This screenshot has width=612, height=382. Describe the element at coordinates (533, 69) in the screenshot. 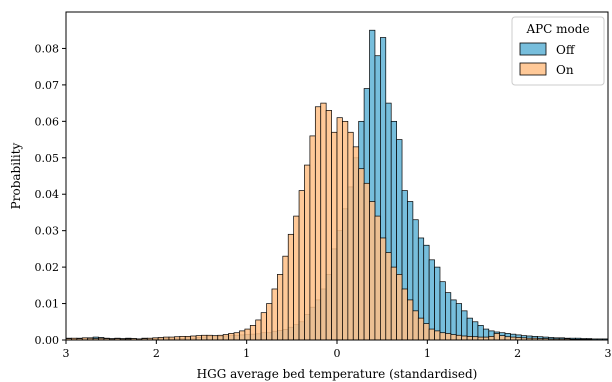

I see `legend-swatch-on` at that location.